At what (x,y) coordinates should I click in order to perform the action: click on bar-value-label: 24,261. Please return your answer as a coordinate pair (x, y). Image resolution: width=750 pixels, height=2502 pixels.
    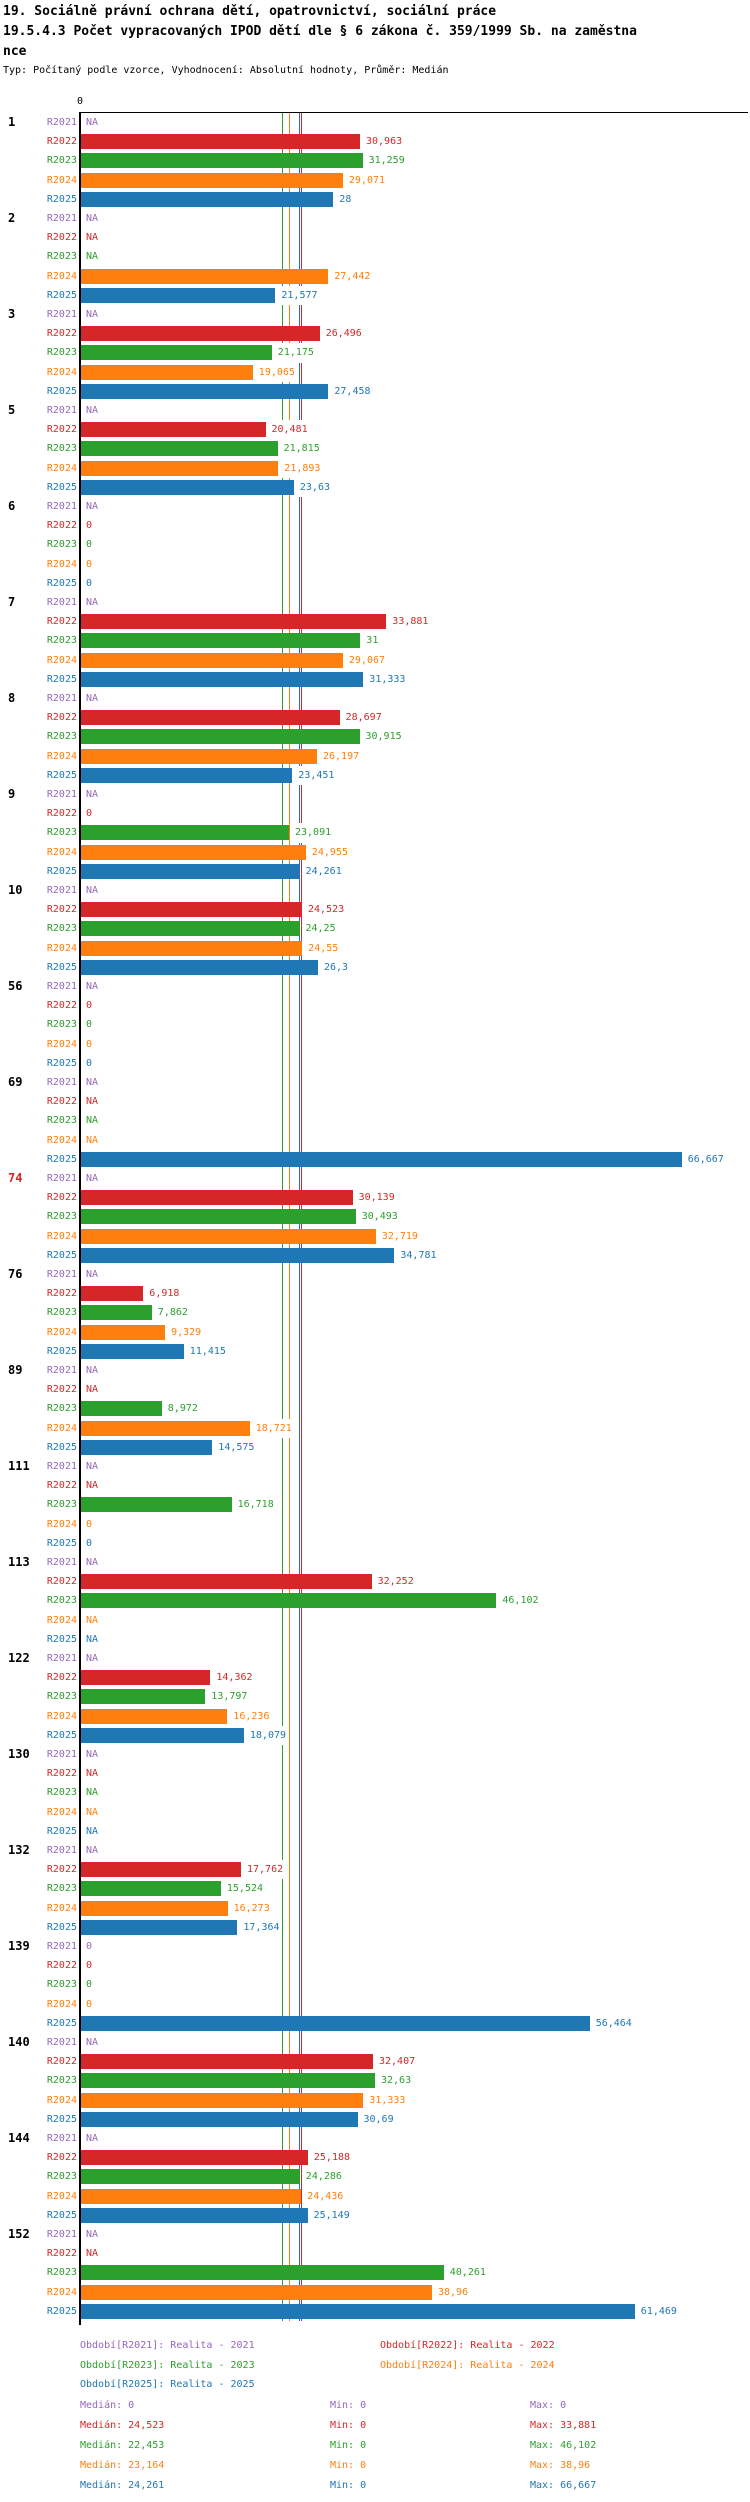
    Looking at the image, I should click on (323, 871).